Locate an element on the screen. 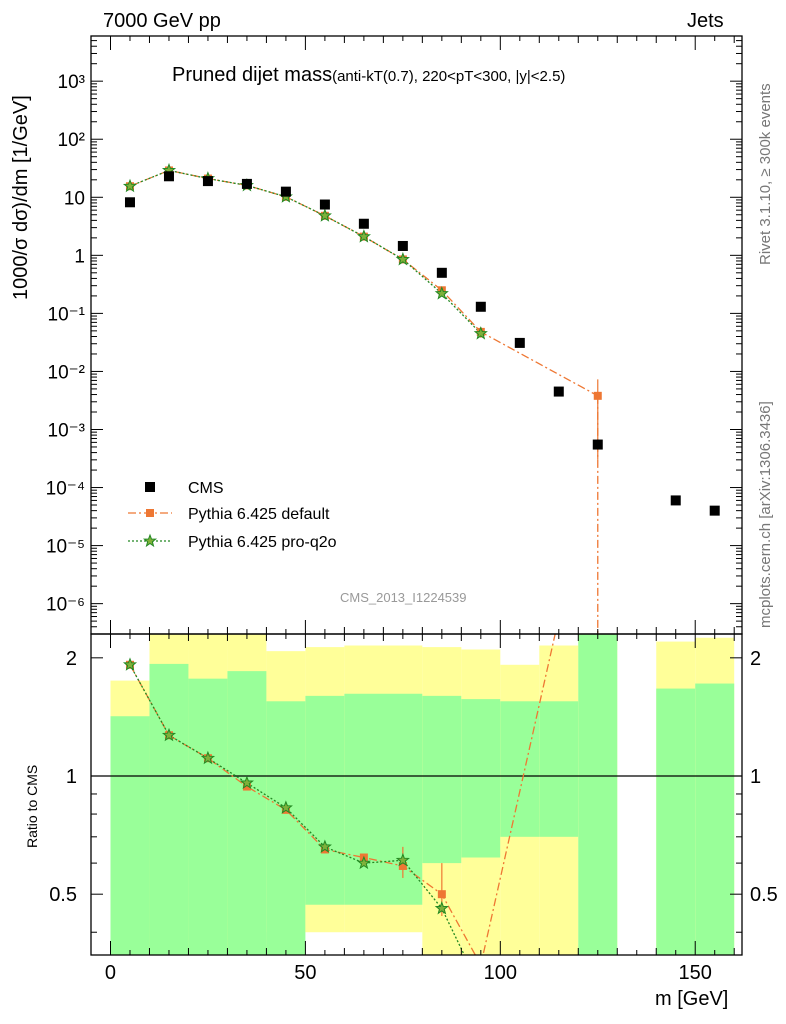  main-ytick-label: 10⁻¹ is located at coordinates (67, 314).